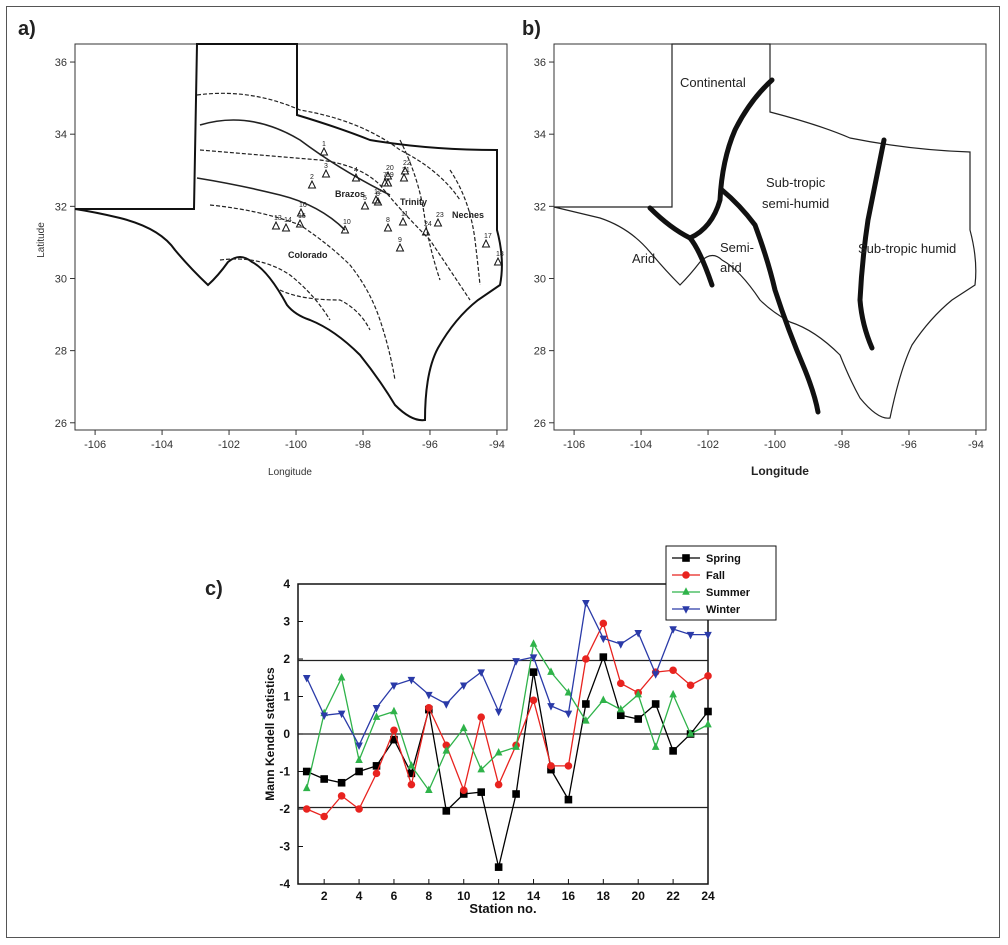 The height and width of the screenshot is (945, 1008). Describe the element at coordinates (713, 82) in the screenshot. I see `region-continental: Continental` at that location.